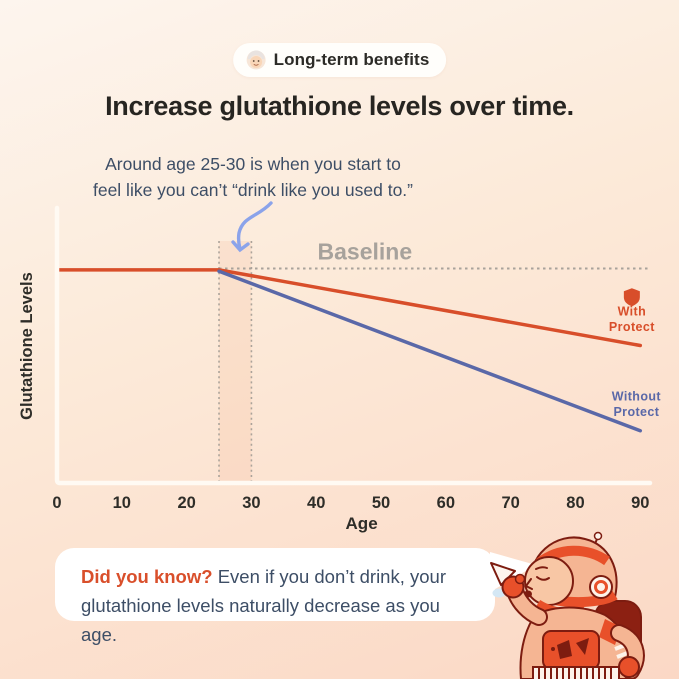 The image size is (679, 679). I want to click on baseline-label: Baseline, so click(365, 252).